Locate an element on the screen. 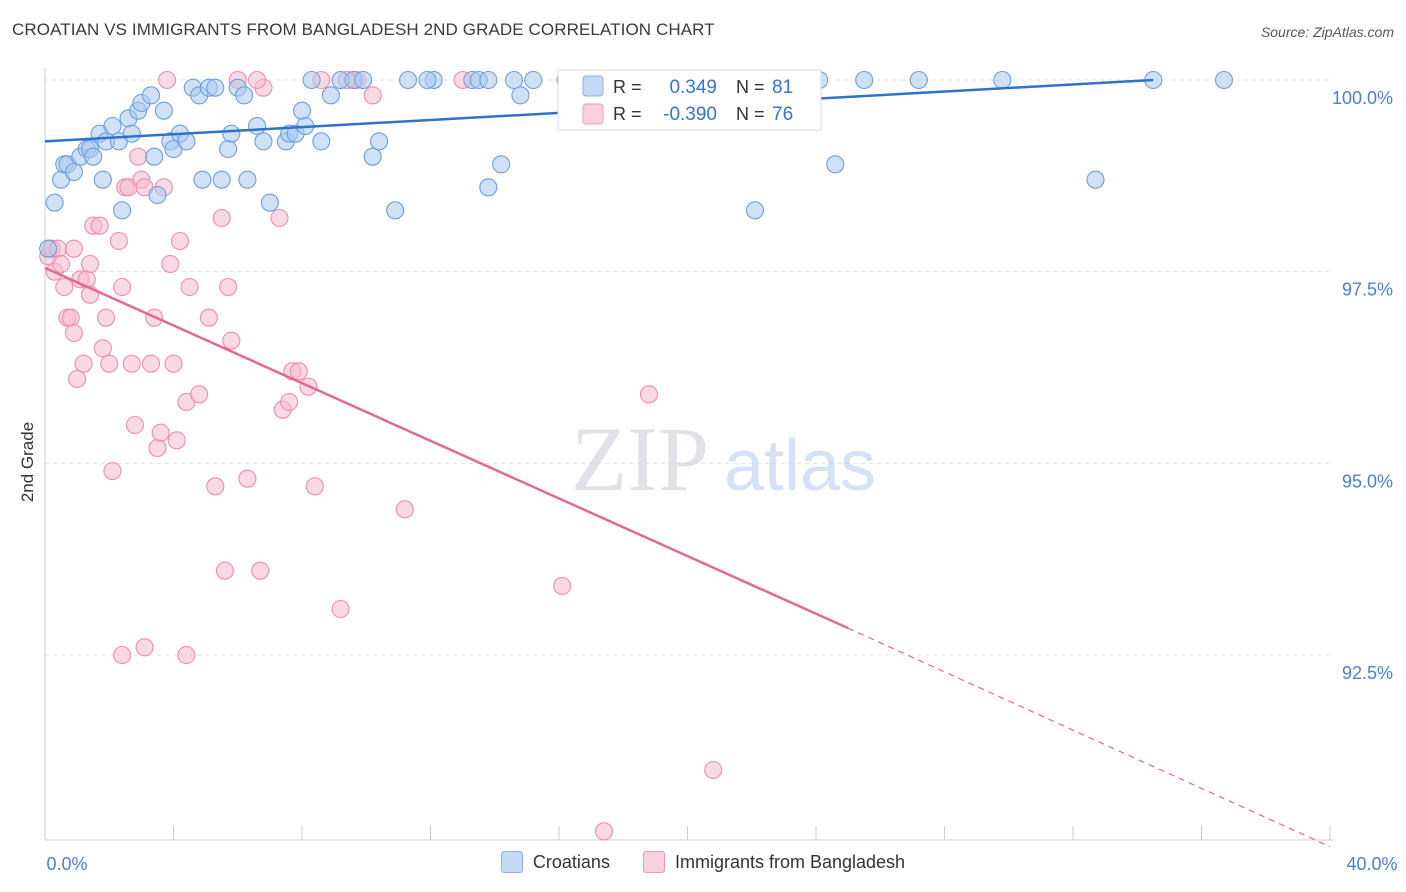 Image resolution: width=1406 pixels, height=892 pixels. legend-label-bangladesh: Immigrants from Bangladesh is located at coordinates (790, 861).